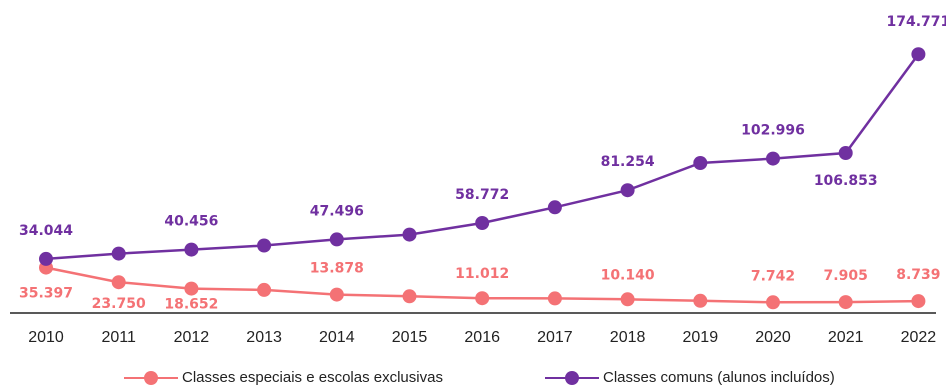 Image resolution: width=946 pixels, height=388 pixels. I want to click on data-label-s1-2021: 106.853, so click(846, 181).